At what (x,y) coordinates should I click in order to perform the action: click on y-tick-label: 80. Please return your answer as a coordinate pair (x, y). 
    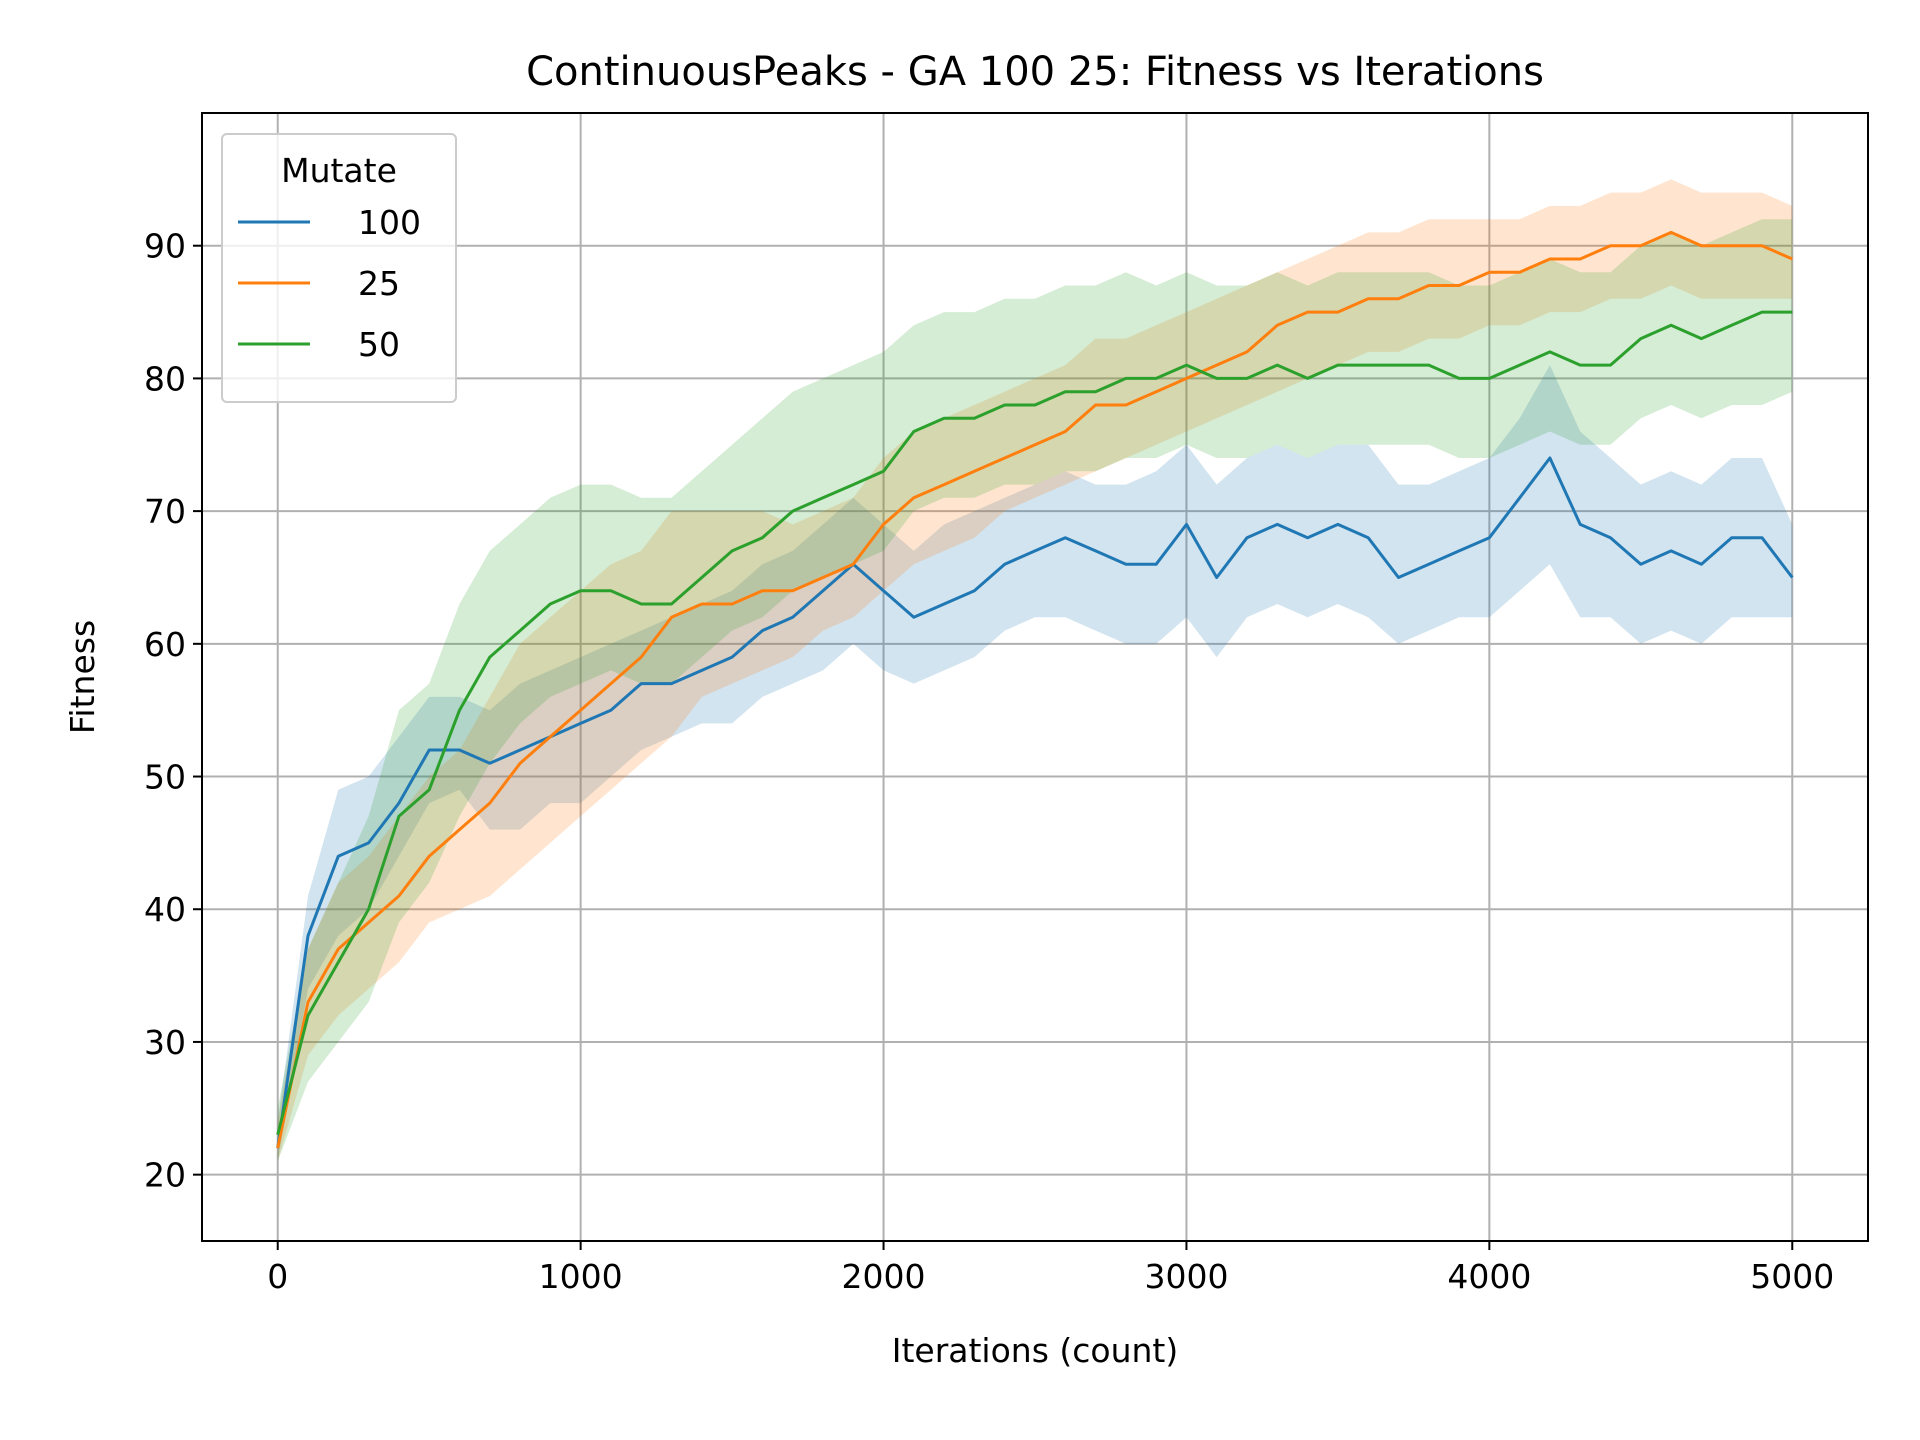
    Looking at the image, I should click on (165, 378).